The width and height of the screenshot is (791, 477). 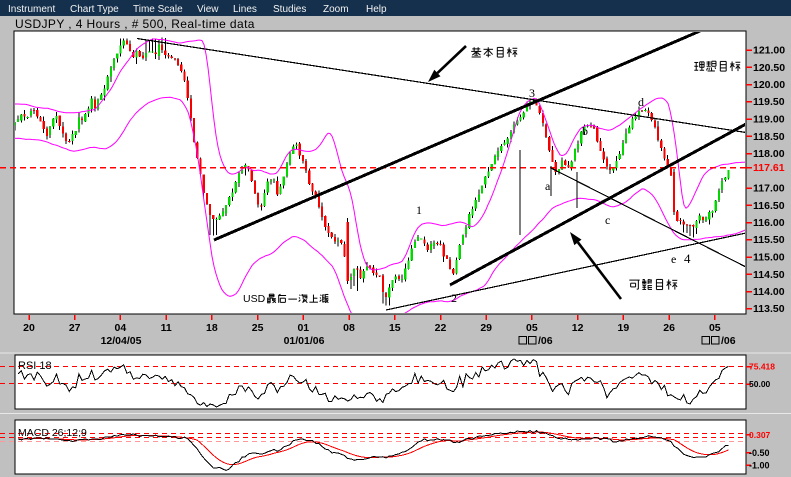 I want to click on svg-text: e, so click(x=673, y=259).